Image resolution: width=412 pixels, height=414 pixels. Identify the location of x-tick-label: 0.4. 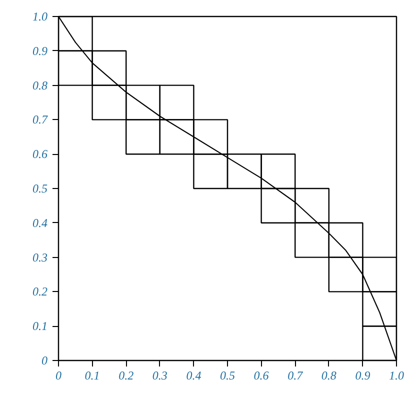
(194, 375).